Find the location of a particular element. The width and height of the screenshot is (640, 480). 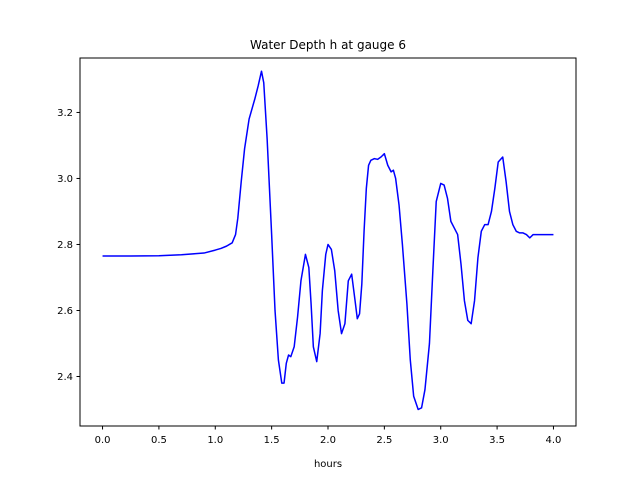

x-tick-label: 1.5 is located at coordinates (272, 440).